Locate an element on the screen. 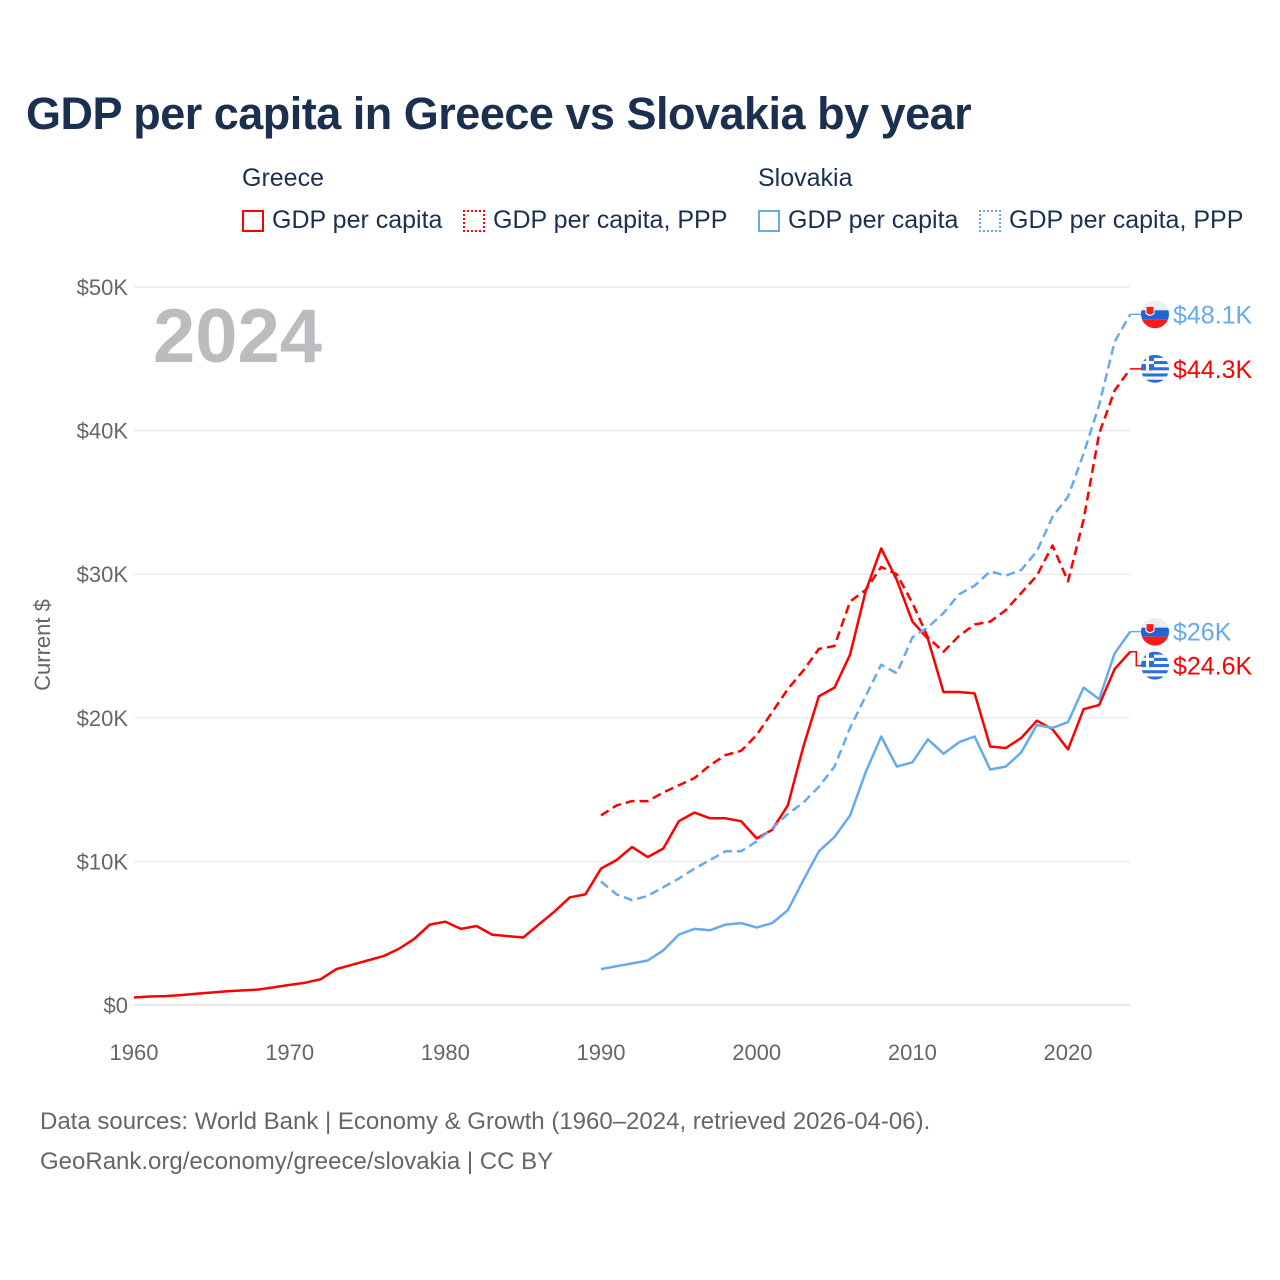 This screenshot has width=1280, height=1280. y-tick-label: $40K is located at coordinates (103, 431).